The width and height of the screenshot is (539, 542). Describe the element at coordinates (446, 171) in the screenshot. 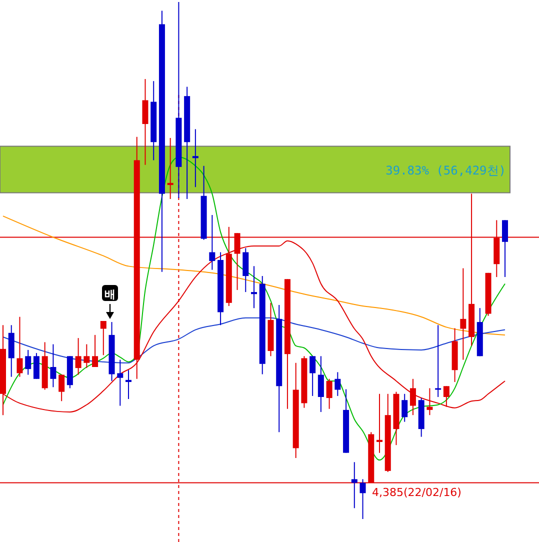

I see `band-label: 39.83% (56,429천)` at that location.